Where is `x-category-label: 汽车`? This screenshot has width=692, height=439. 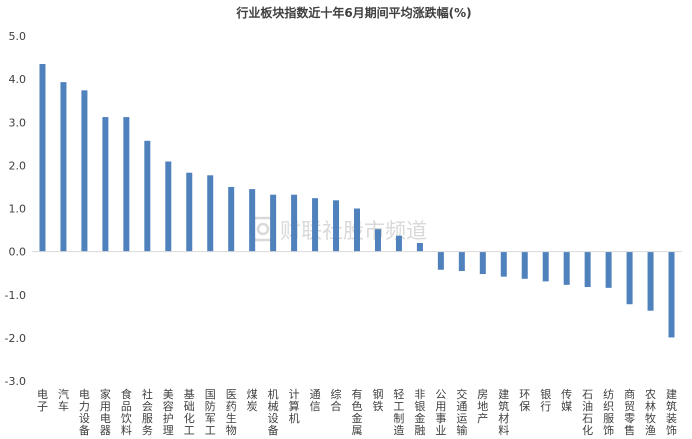
x-category-label: 汽车 is located at coordinates (63, 400).